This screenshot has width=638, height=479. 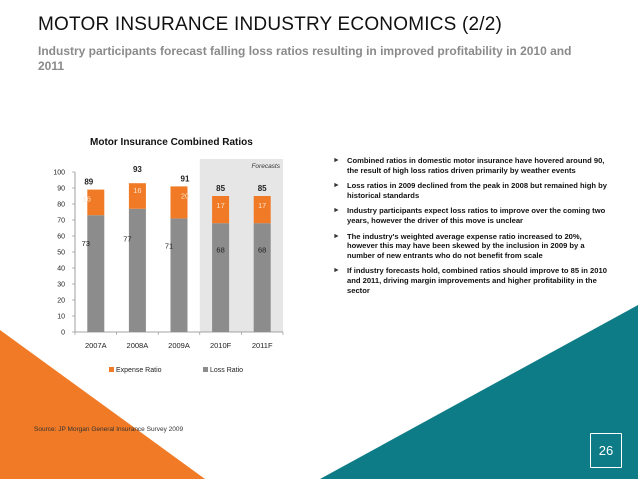 What do you see at coordinates (61, 221) in the screenshot?
I see `y-tick-label: 70` at bounding box center [61, 221].